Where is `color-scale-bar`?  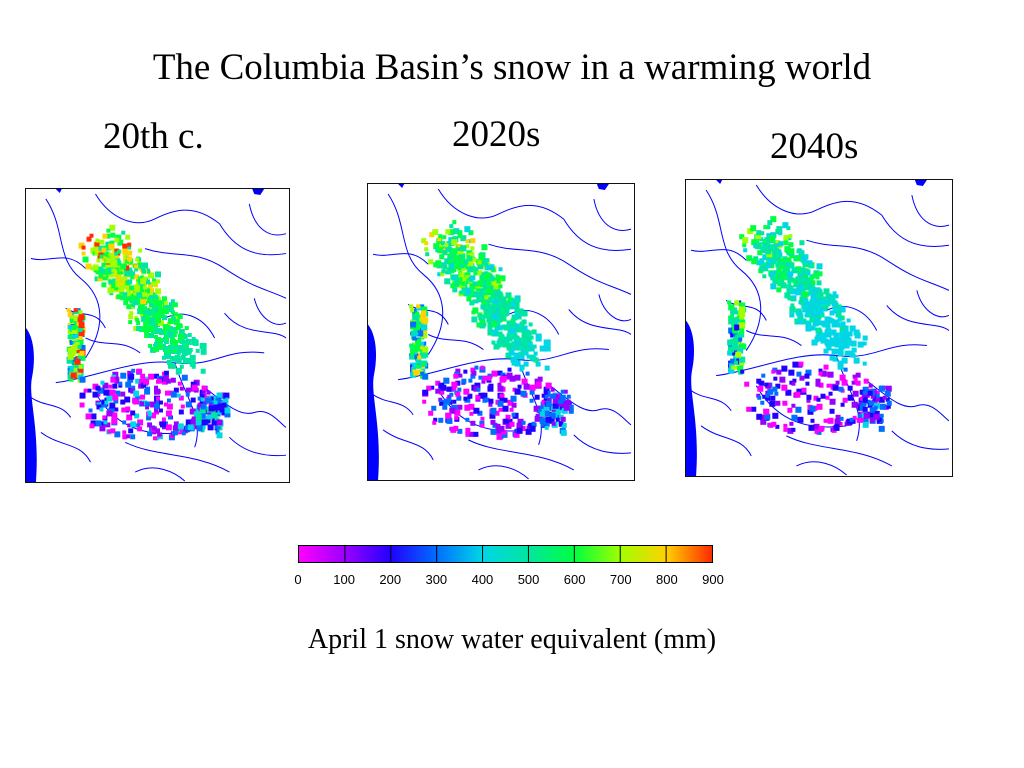
color-scale-bar is located at coordinates (505, 554).